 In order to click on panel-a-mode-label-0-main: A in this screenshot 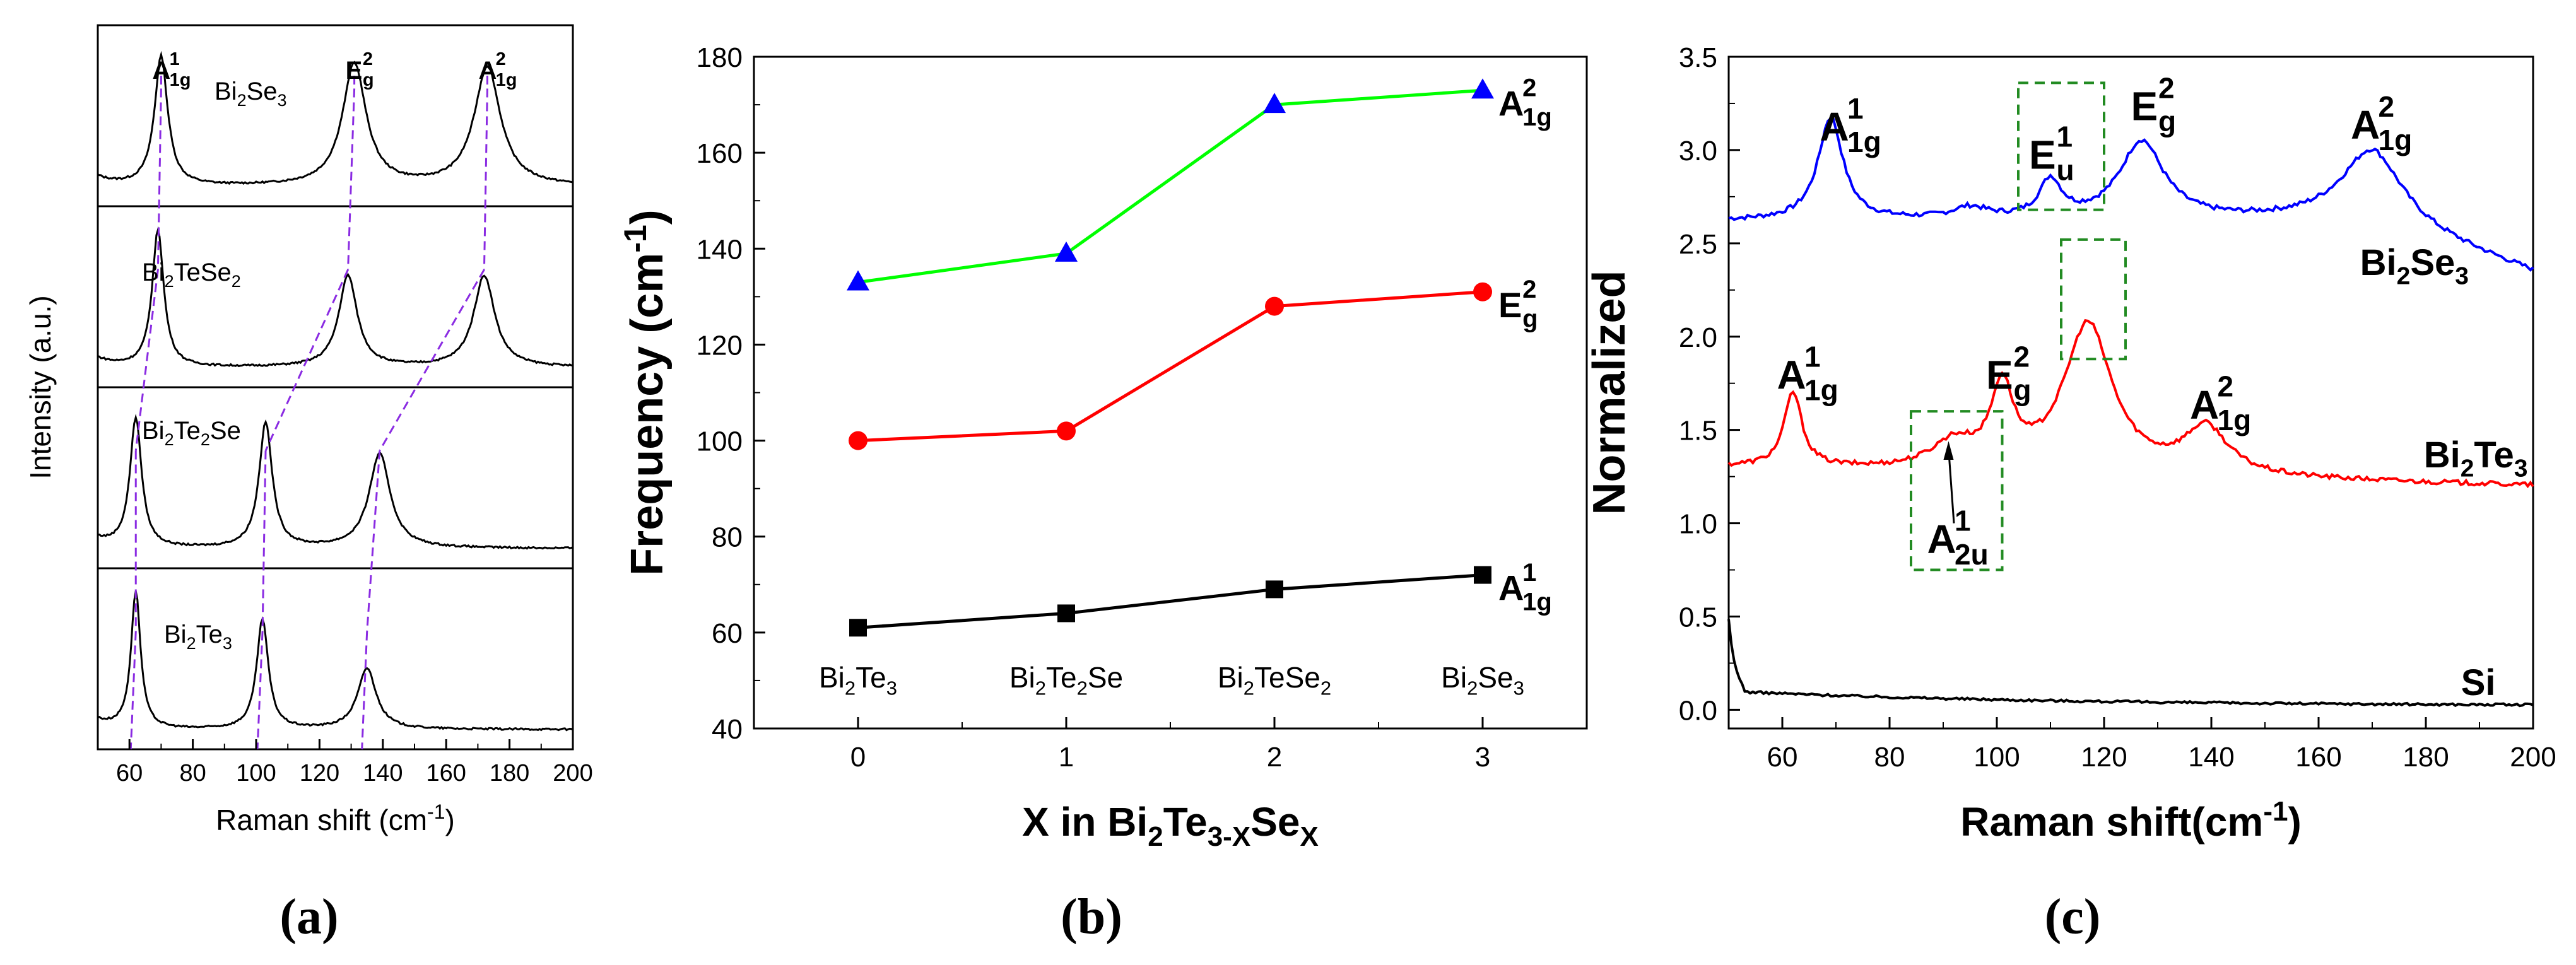, I will do `click(161, 71)`.